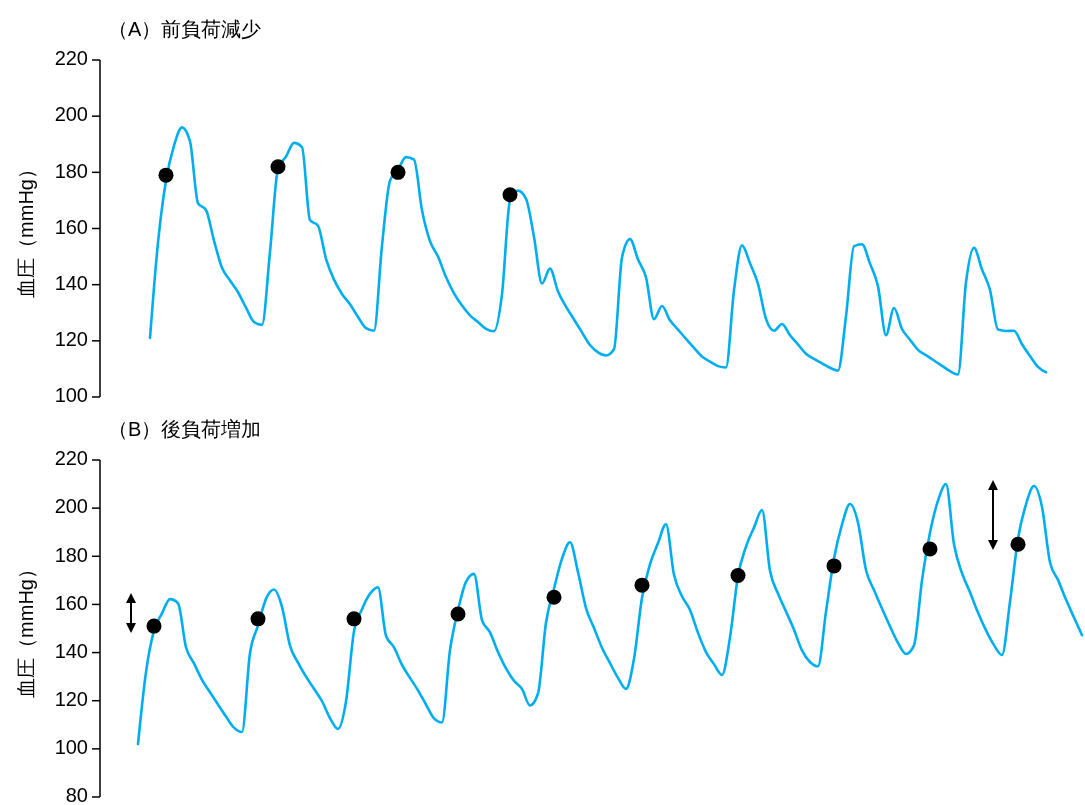 The image size is (1085, 805). Describe the element at coordinates (185, 429) in the screenshot. I see `chart-title: （B）後負荷増加` at that location.